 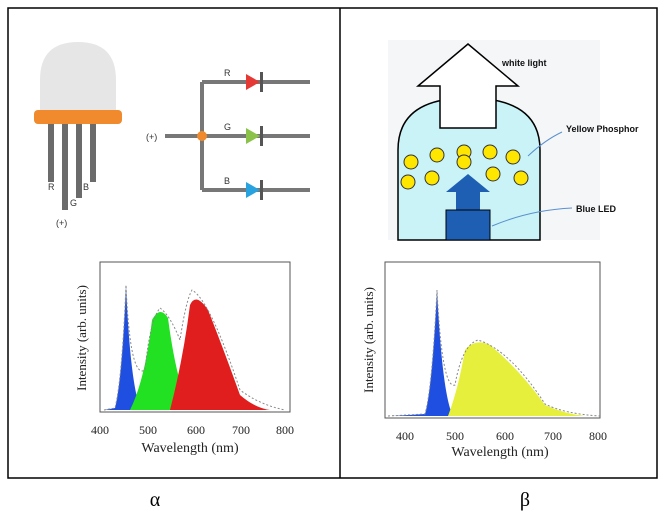 I want to click on pointers, so click(x=532, y=179).